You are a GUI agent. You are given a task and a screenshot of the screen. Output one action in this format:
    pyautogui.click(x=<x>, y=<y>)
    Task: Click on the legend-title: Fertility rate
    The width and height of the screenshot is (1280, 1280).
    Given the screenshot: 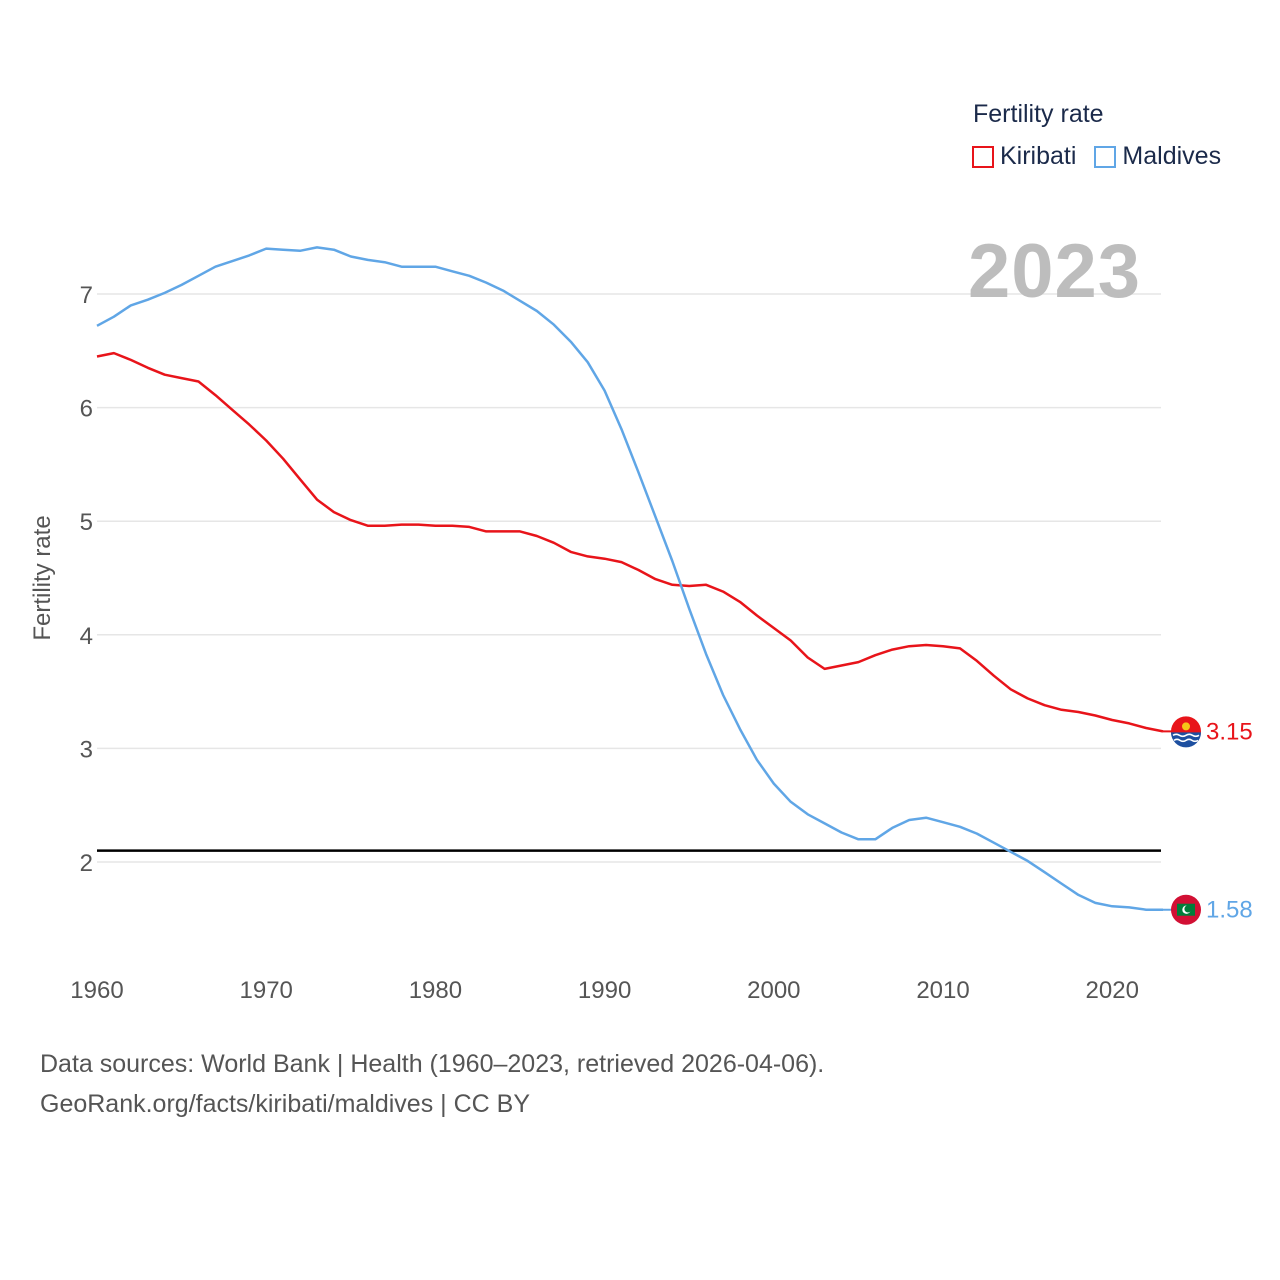 What is the action you would take?
    pyautogui.click(x=1038, y=114)
    